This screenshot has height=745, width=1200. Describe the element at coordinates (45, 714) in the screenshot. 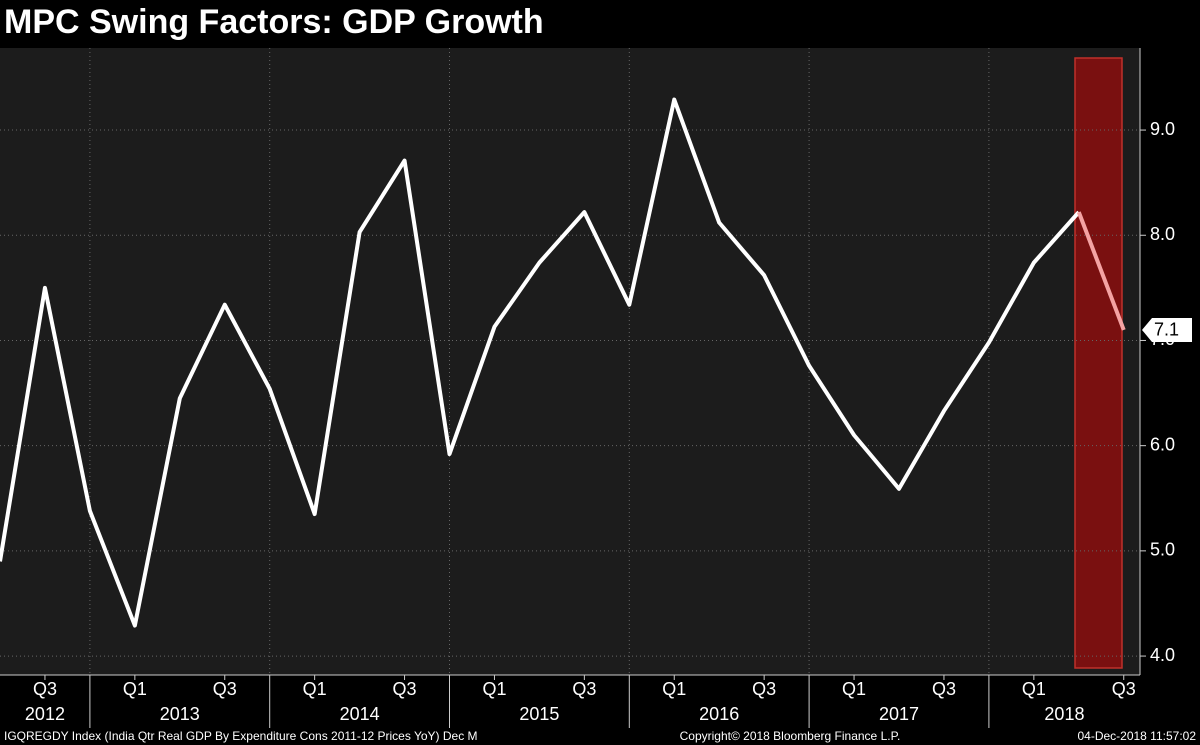

I see `year-label: 2012` at that location.